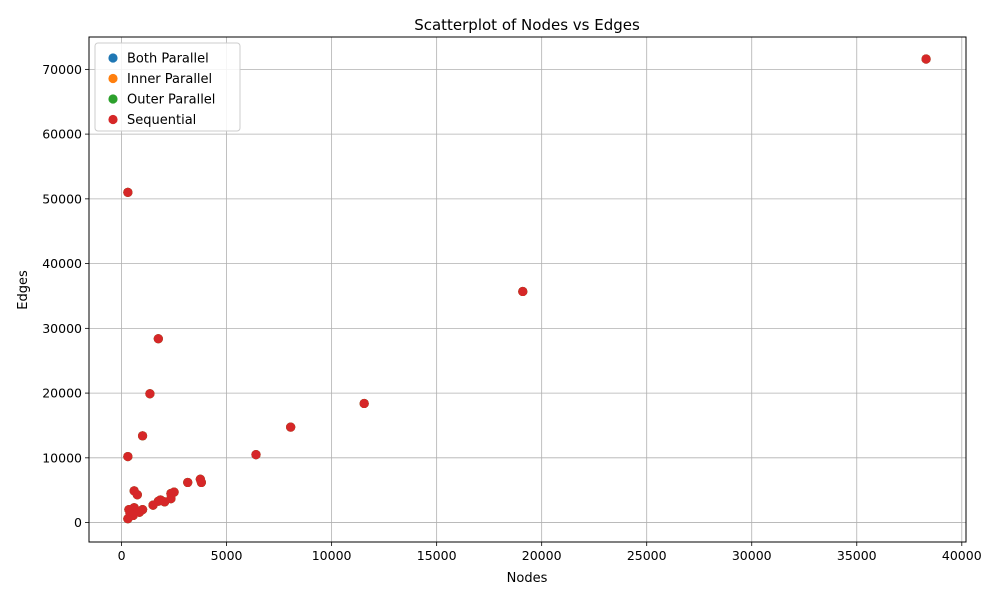 Image resolution: width=1000 pixels, height=600 pixels. Describe the element at coordinates (542, 555) in the screenshot. I see `x-tick-label: 20000` at that location.